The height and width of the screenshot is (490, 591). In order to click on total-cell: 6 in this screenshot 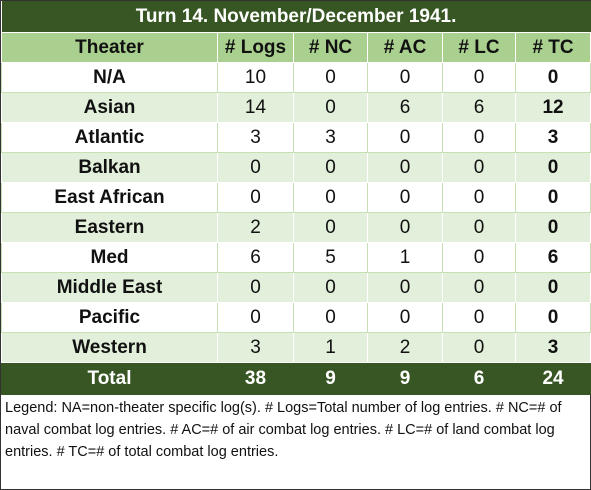, I will do `click(479, 378)`.